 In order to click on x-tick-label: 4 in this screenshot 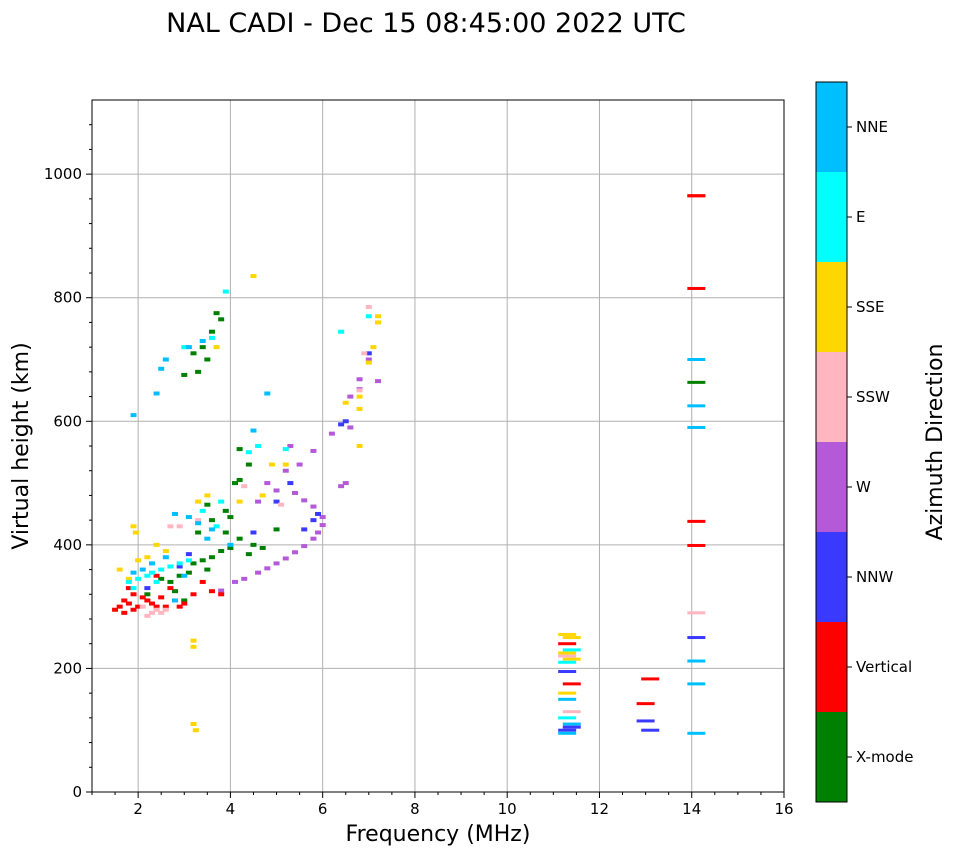, I will do `click(231, 809)`.